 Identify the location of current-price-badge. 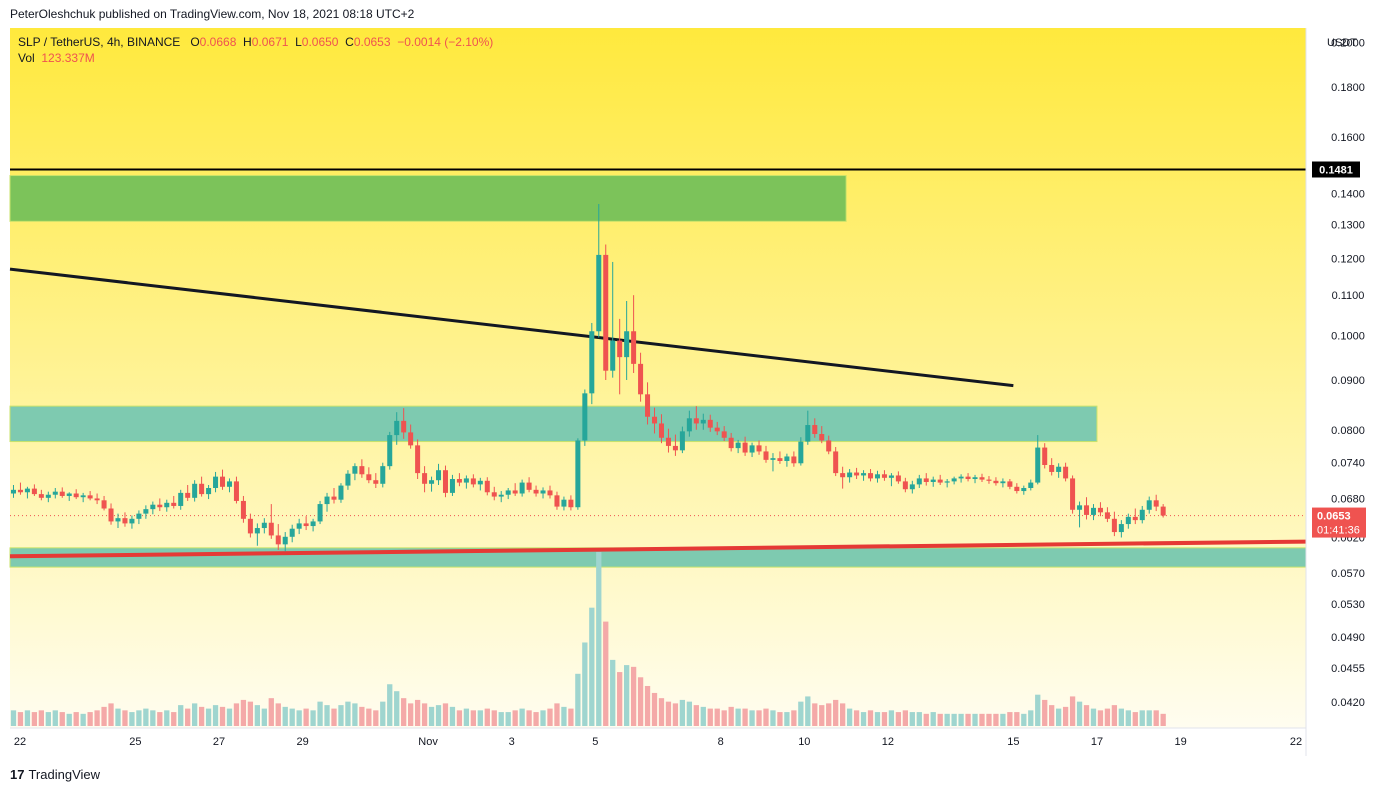
(1339, 522).